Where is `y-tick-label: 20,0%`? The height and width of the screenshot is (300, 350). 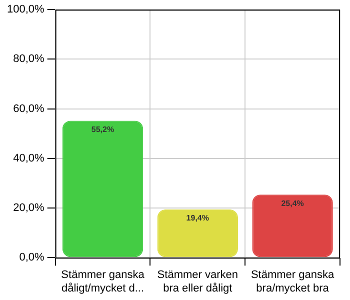 y-tick-label: 20,0% is located at coordinates (29, 208).